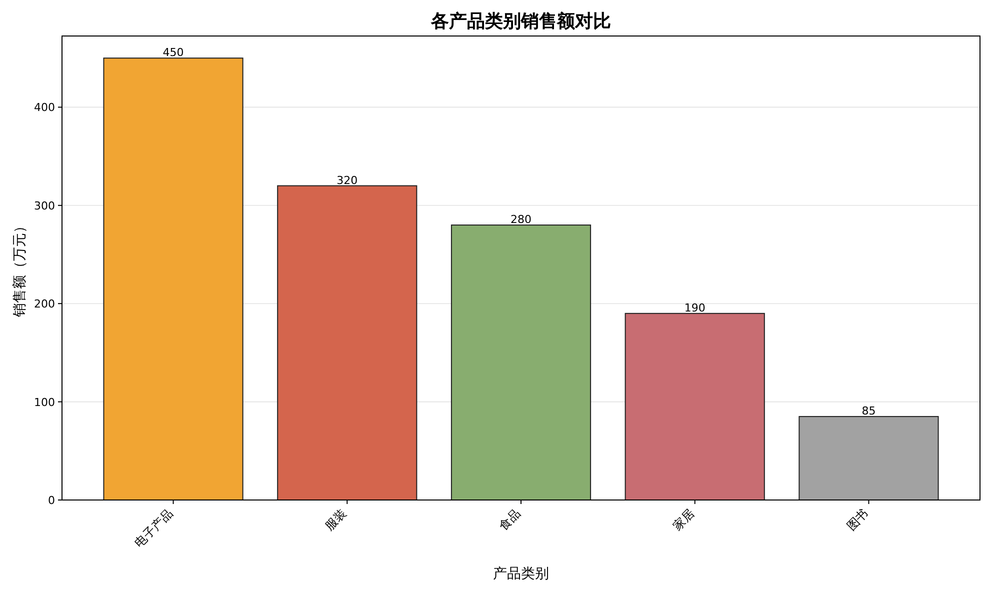 This screenshot has height=590, width=989. I want to click on y-tick-label: 300, so click(44, 205).